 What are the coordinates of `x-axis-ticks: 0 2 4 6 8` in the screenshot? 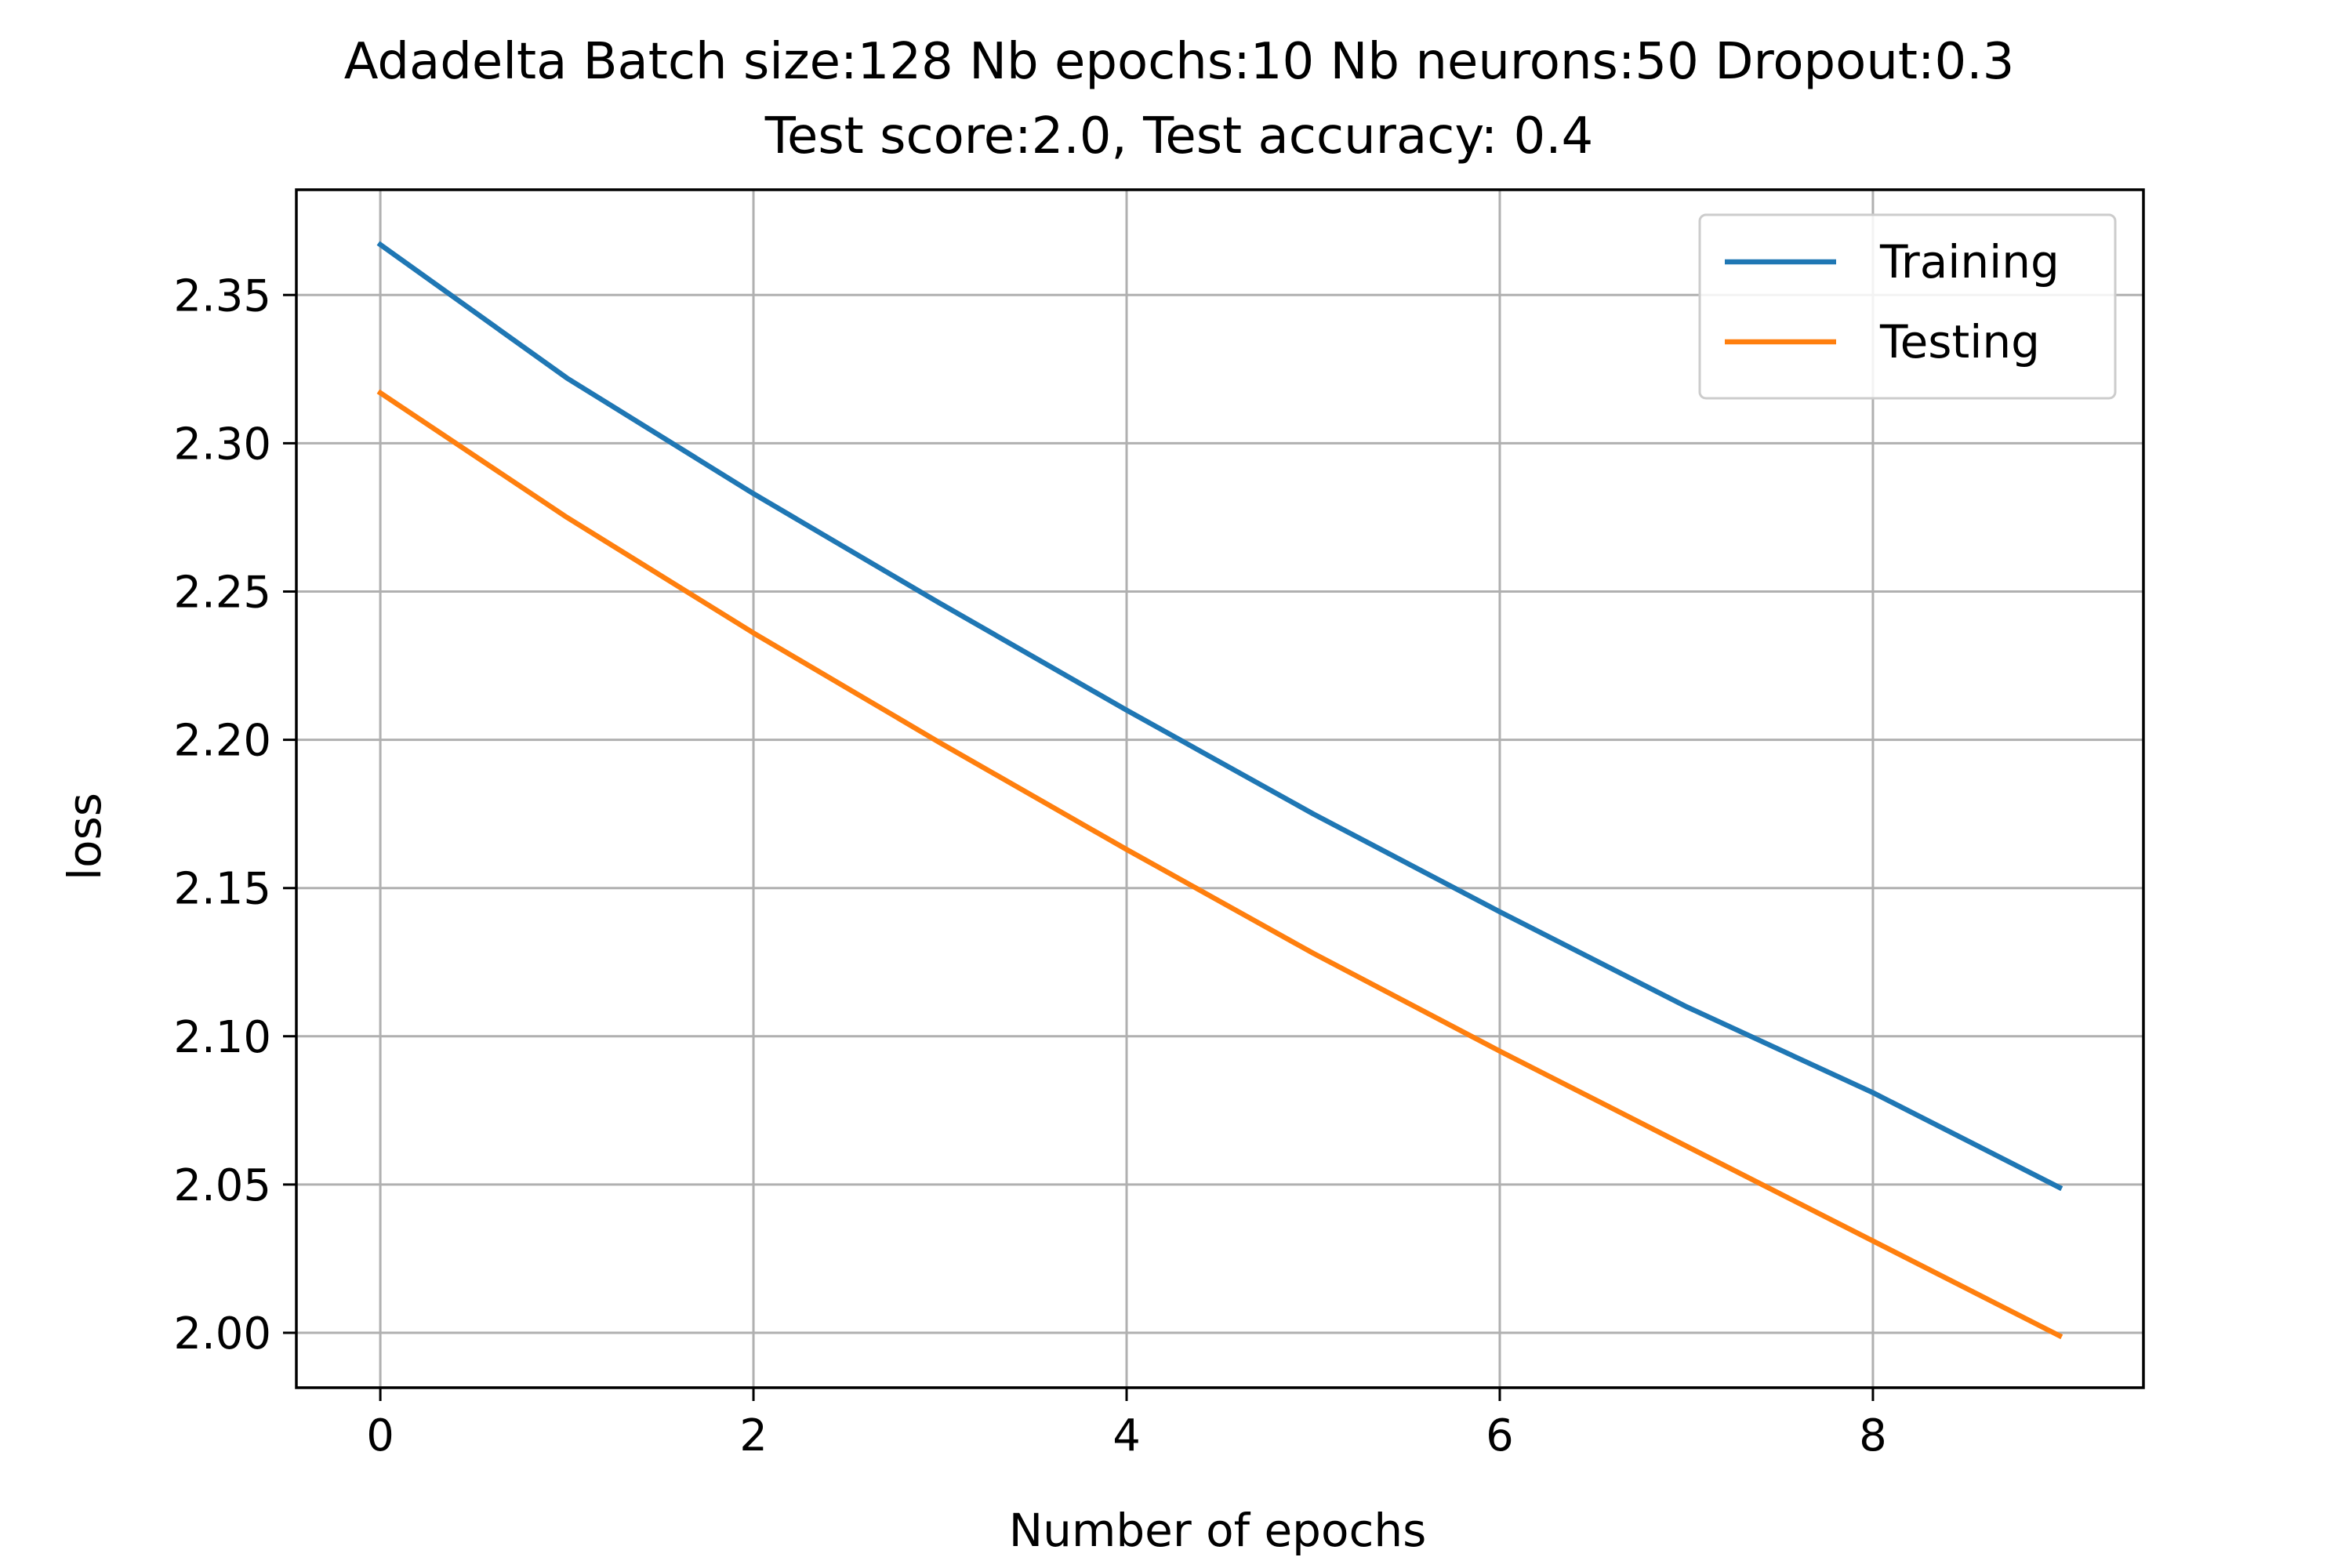 It's located at (1126, 1424).